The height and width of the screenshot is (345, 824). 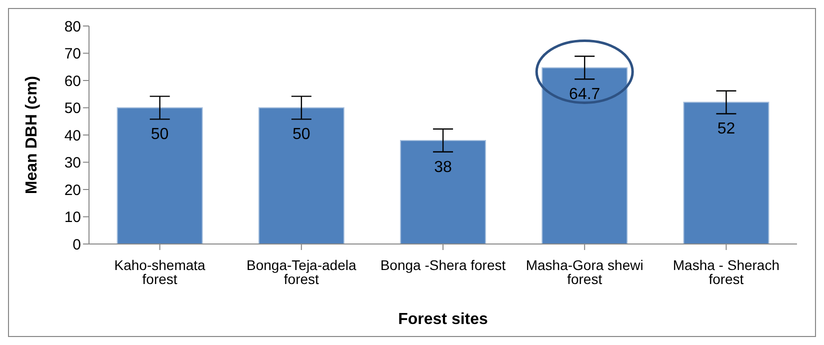 What do you see at coordinates (72, 217) in the screenshot?
I see `y-tick-label: 10` at bounding box center [72, 217].